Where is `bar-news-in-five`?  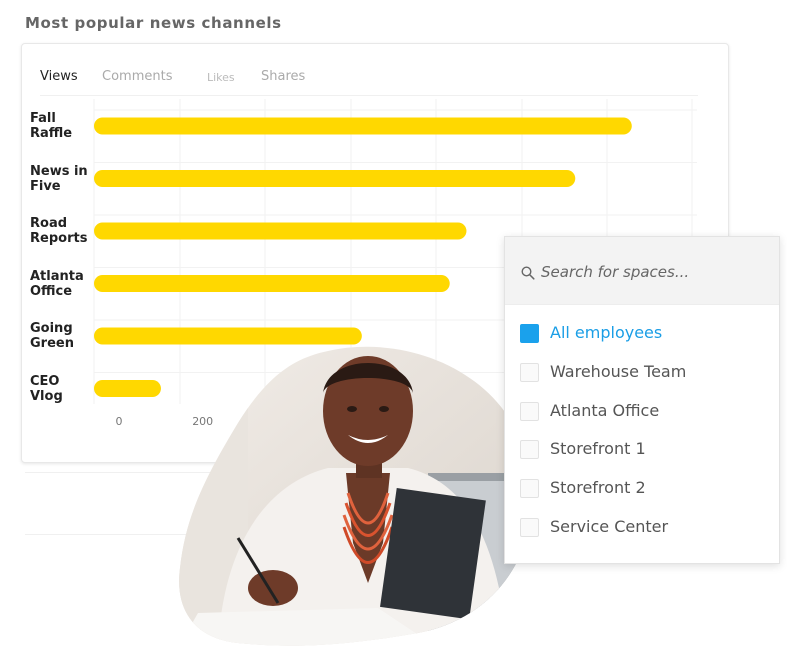
bar-news-in-five is located at coordinates (335, 178).